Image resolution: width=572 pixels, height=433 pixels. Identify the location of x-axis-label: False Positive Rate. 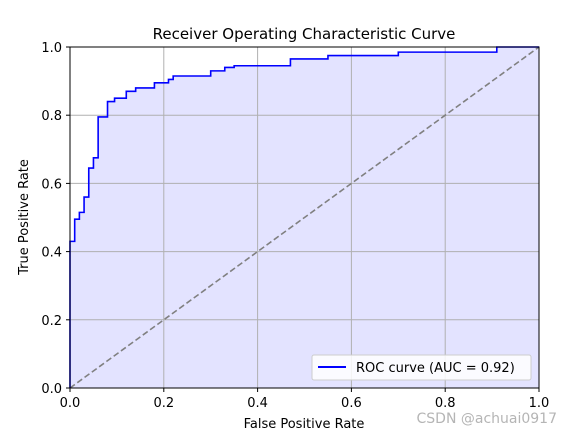
(304, 424).